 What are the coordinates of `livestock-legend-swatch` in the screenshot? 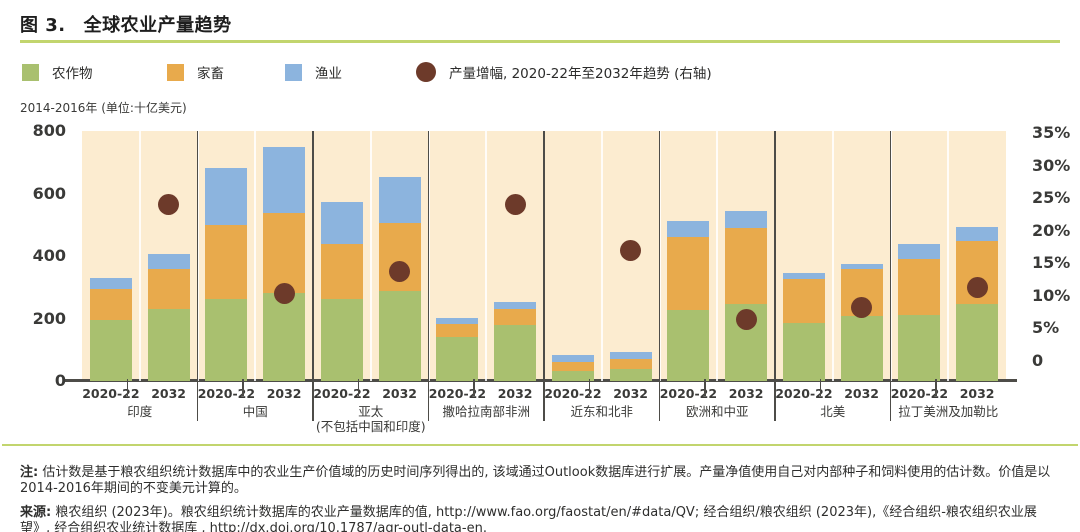 It's located at (175, 72).